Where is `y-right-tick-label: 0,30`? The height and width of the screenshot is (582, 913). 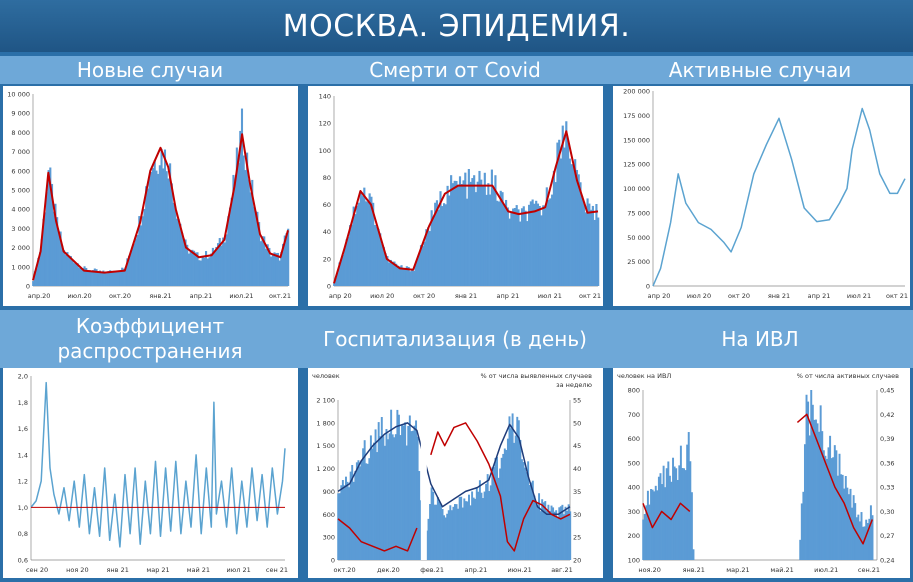 y-right-tick-label: 0,30 is located at coordinates (887, 512).